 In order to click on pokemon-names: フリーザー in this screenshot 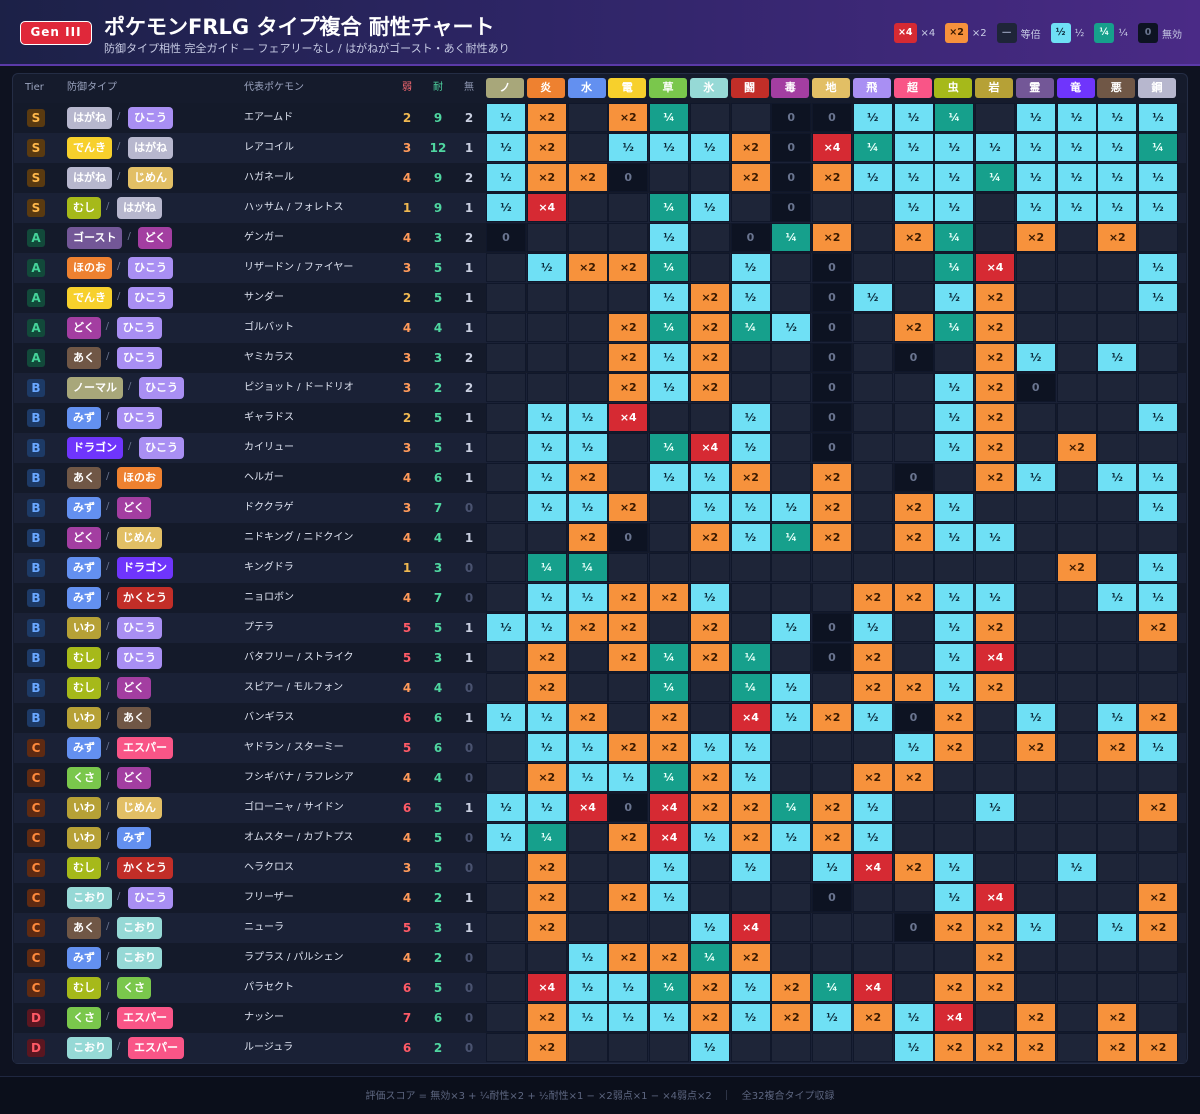, I will do `click(269, 897)`.